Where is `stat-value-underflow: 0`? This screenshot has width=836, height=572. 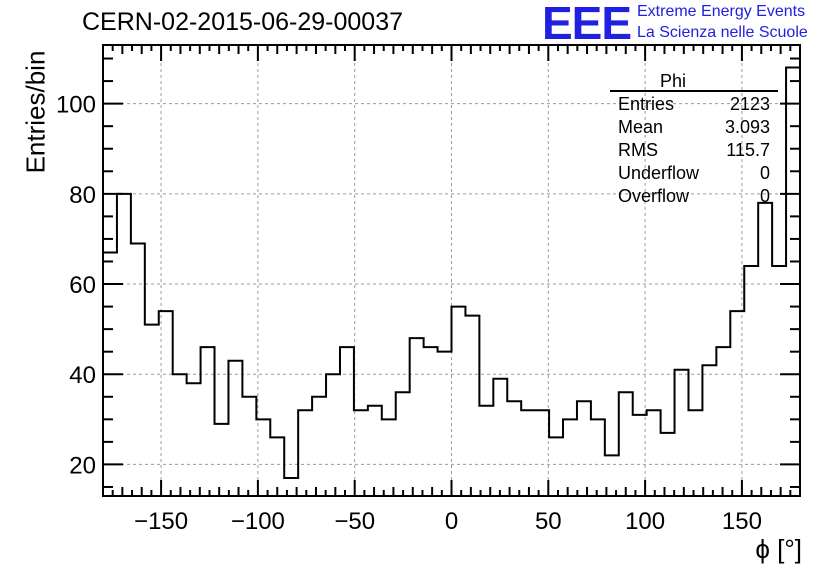 stat-value-underflow: 0 is located at coordinates (764, 173).